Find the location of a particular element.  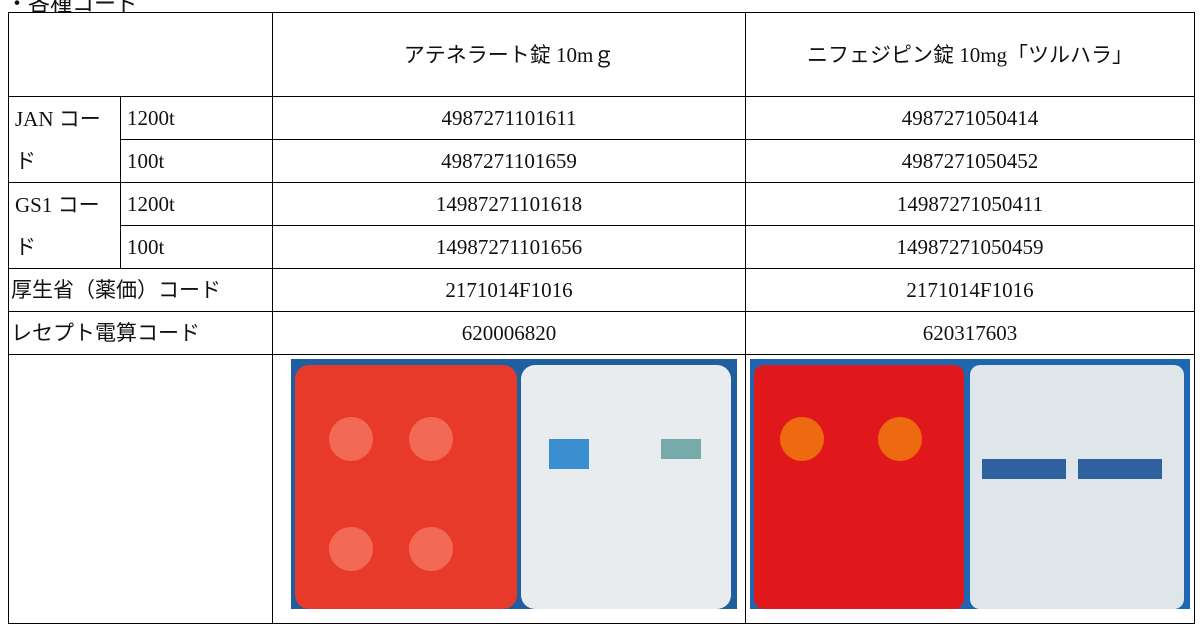

code-cell: 14987271101618 is located at coordinates (509, 204).